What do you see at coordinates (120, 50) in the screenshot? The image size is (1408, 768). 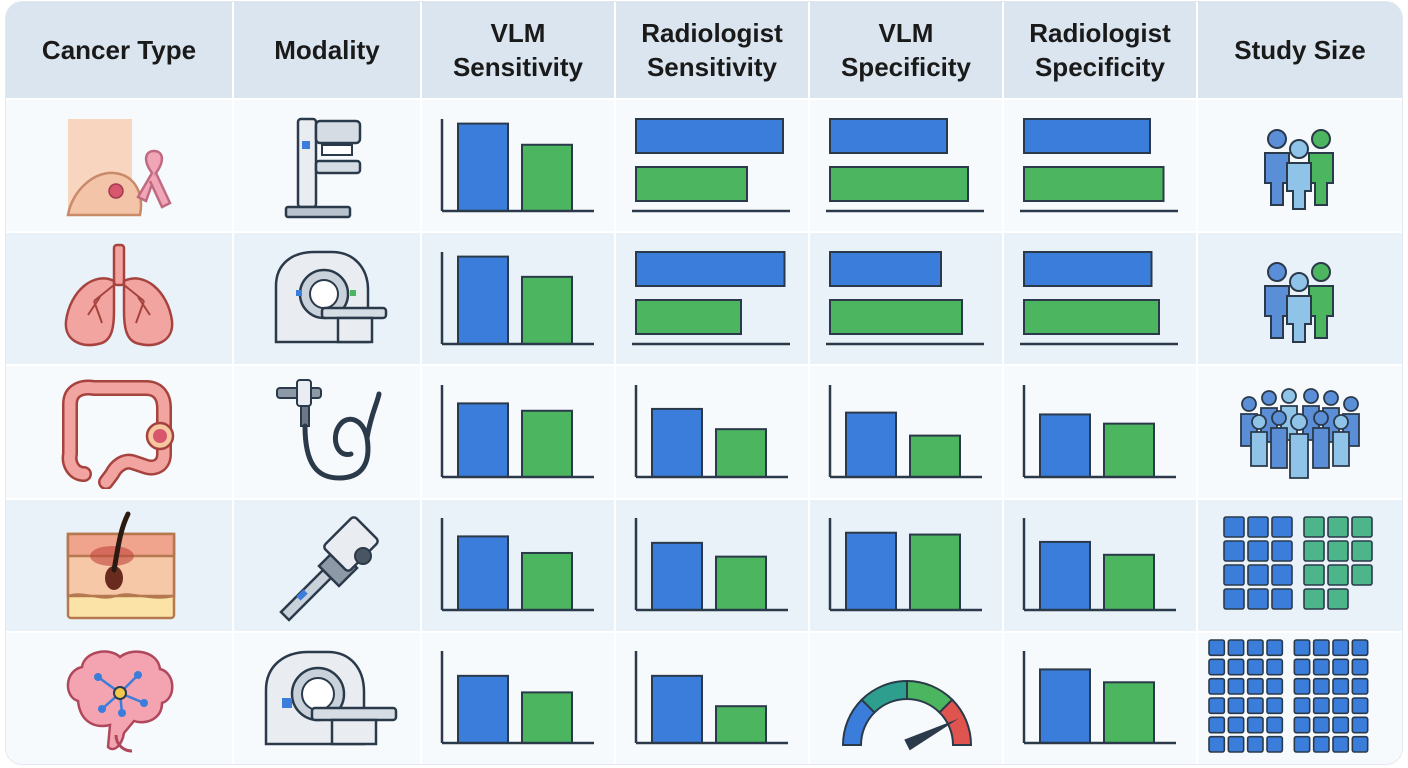 I see `header-cancer-type: Cancer Type` at bounding box center [120, 50].